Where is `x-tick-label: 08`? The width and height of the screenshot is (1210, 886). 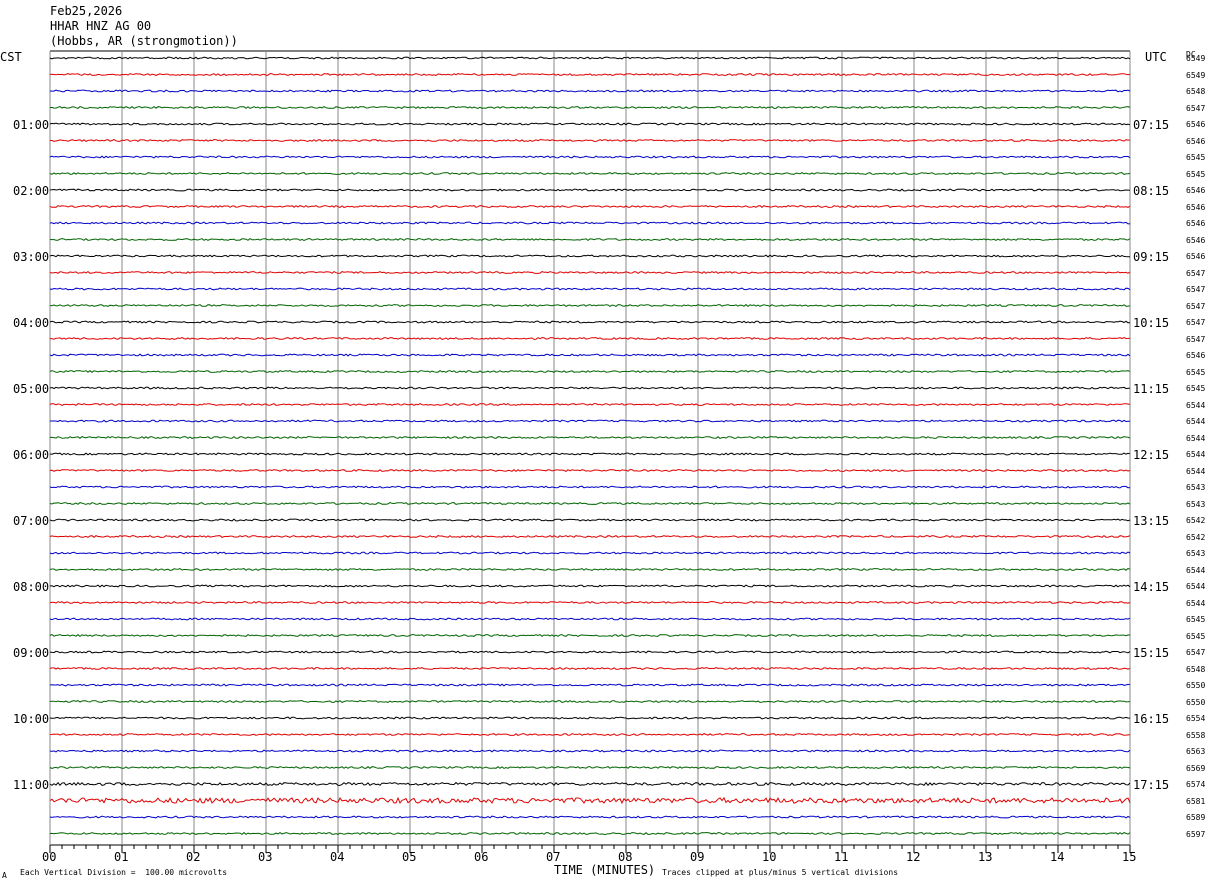 x-tick-label: 08 is located at coordinates (625, 857).